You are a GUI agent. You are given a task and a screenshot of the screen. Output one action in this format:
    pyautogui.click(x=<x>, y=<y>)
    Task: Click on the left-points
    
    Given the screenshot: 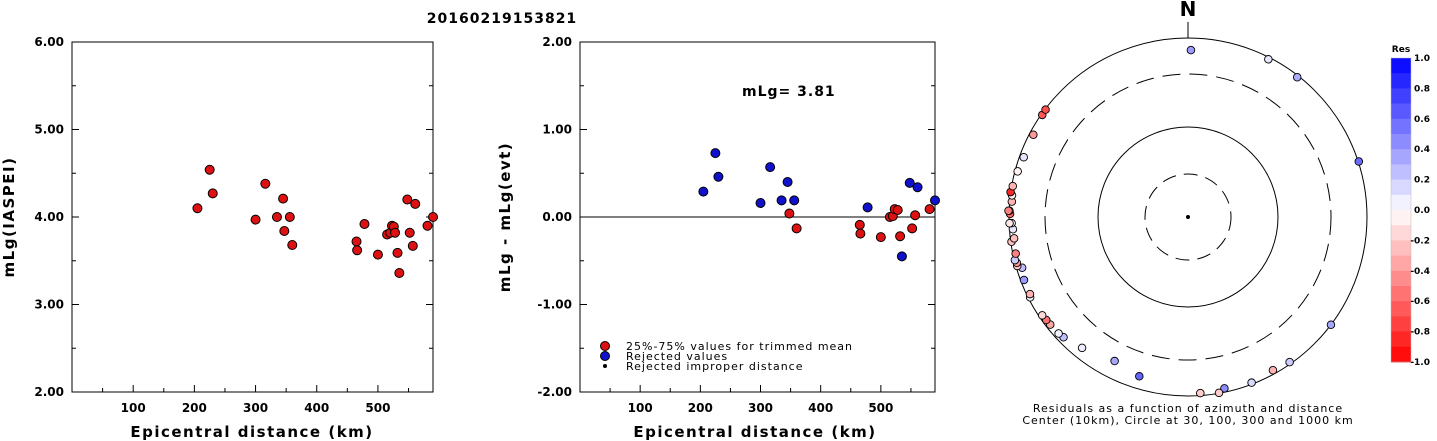 What is the action you would take?
    pyautogui.click(x=315, y=221)
    